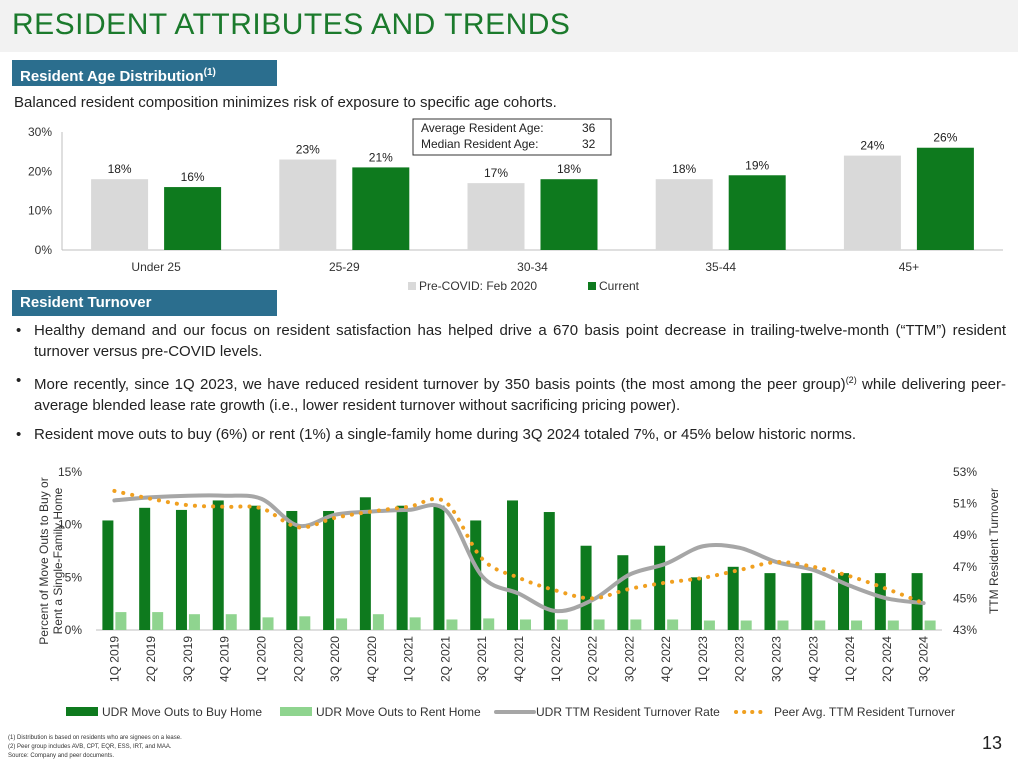 The image size is (1018, 768). I want to click on legend-label: UDR TTM Resident Turnover Rate, so click(628, 712).